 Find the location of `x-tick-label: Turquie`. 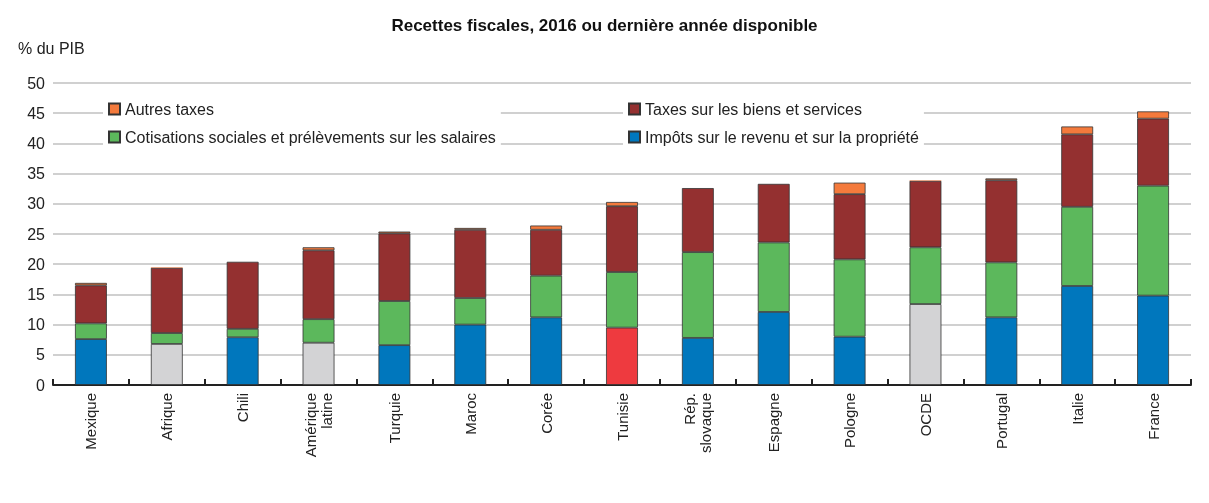

x-tick-label: Turquie is located at coordinates (394, 418).